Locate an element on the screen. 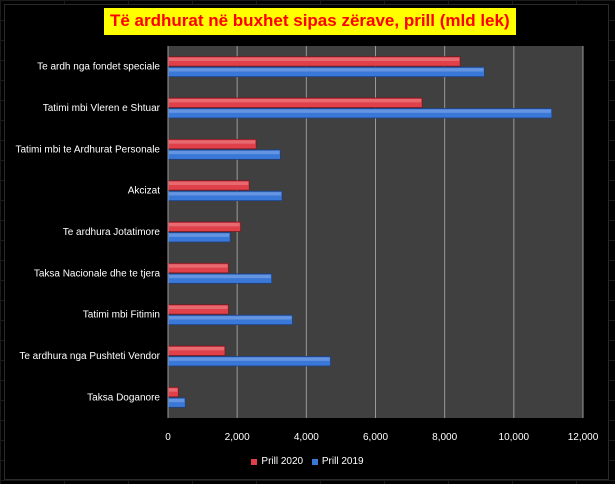  legend-label-prill-2019: Prill 2019 is located at coordinates (342, 461).